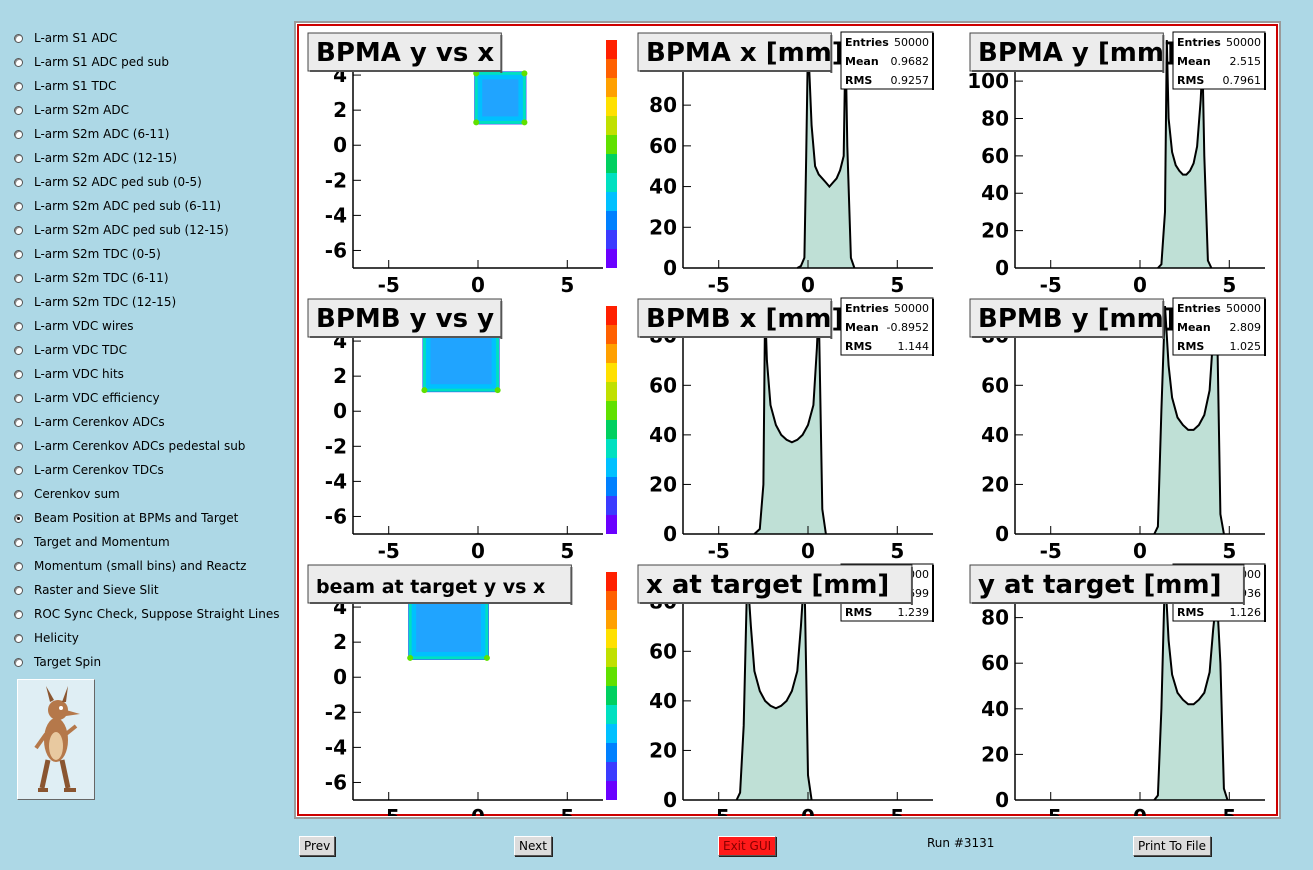 This screenshot has width=1313, height=870. I want to click on radio-option: L-arm Cerenkov ADCs, so click(89, 422).